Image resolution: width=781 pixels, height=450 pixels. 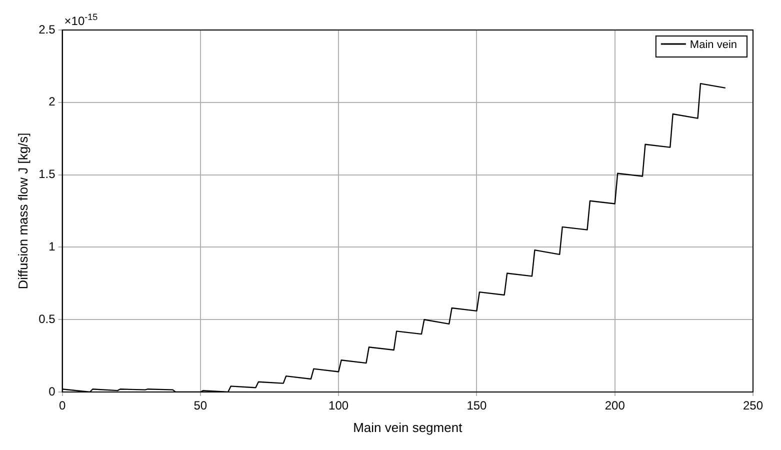 What do you see at coordinates (201, 405) in the screenshot?
I see `x-tick-label: 50` at bounding box center [201, 405].